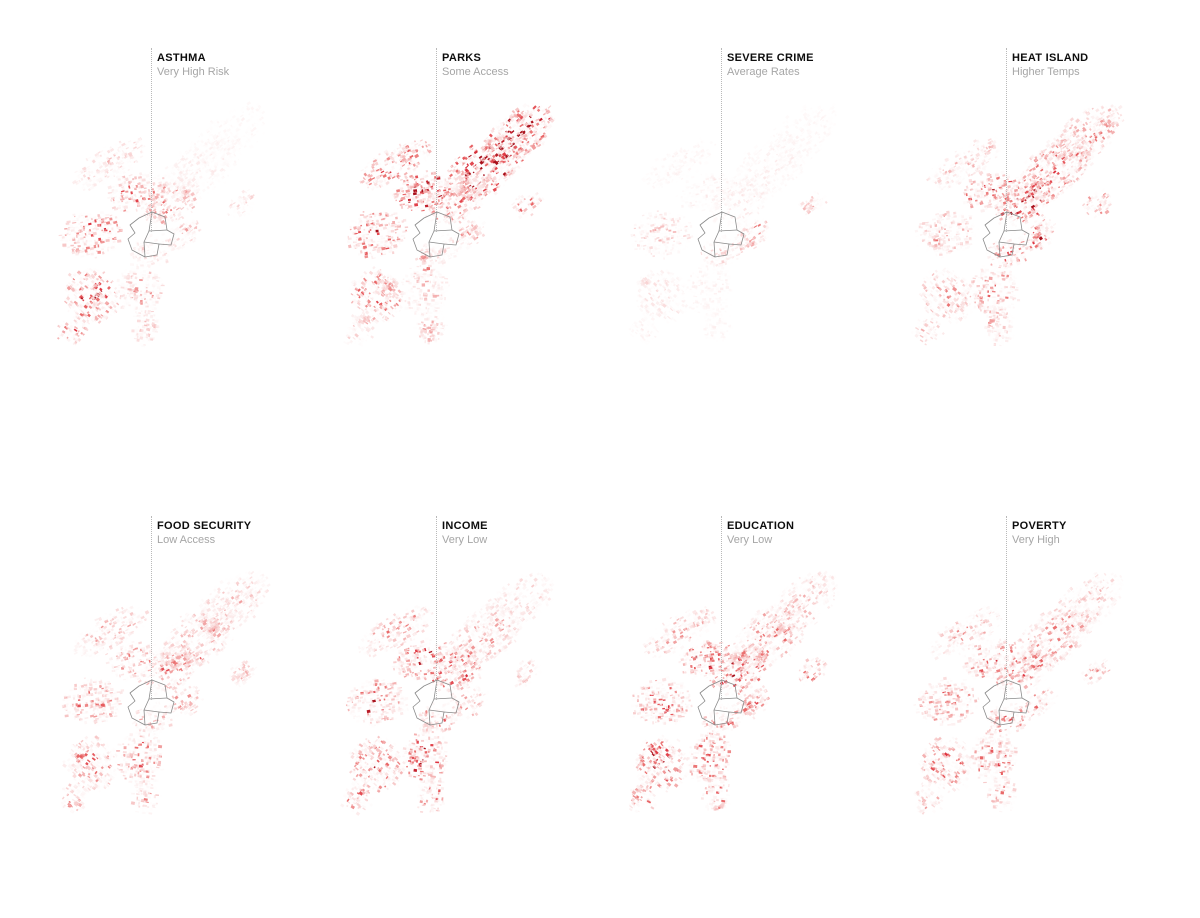  What do you see at coordinates (153, 239) in the screenshot?
I see `choropleth-map-asthma` at bounding box center [153, 239].